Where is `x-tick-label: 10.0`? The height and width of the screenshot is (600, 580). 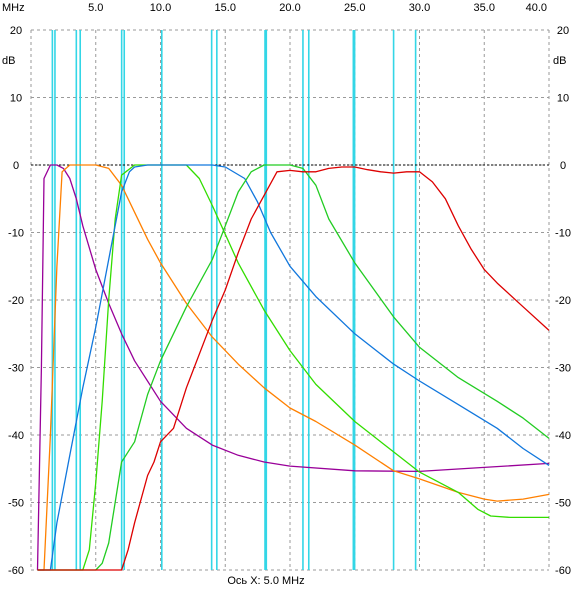 x-tick-label: 10.0 is located at coordinates (160, 8).